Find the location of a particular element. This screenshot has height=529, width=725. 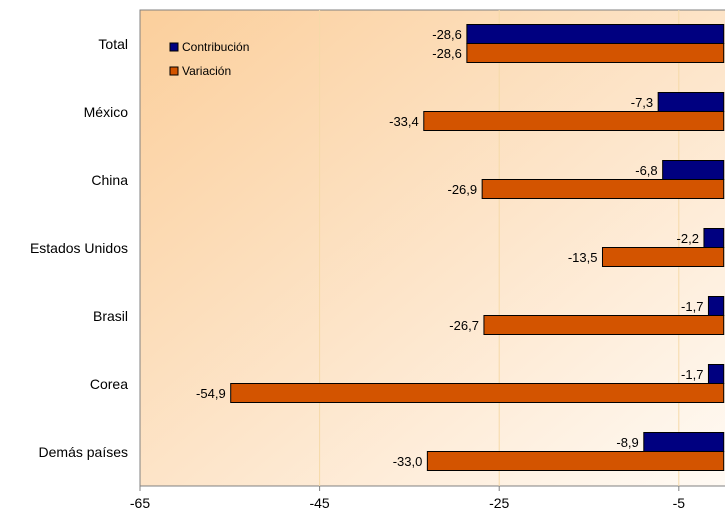

x-tick-label: -25 is located at coordinates (499, 503).